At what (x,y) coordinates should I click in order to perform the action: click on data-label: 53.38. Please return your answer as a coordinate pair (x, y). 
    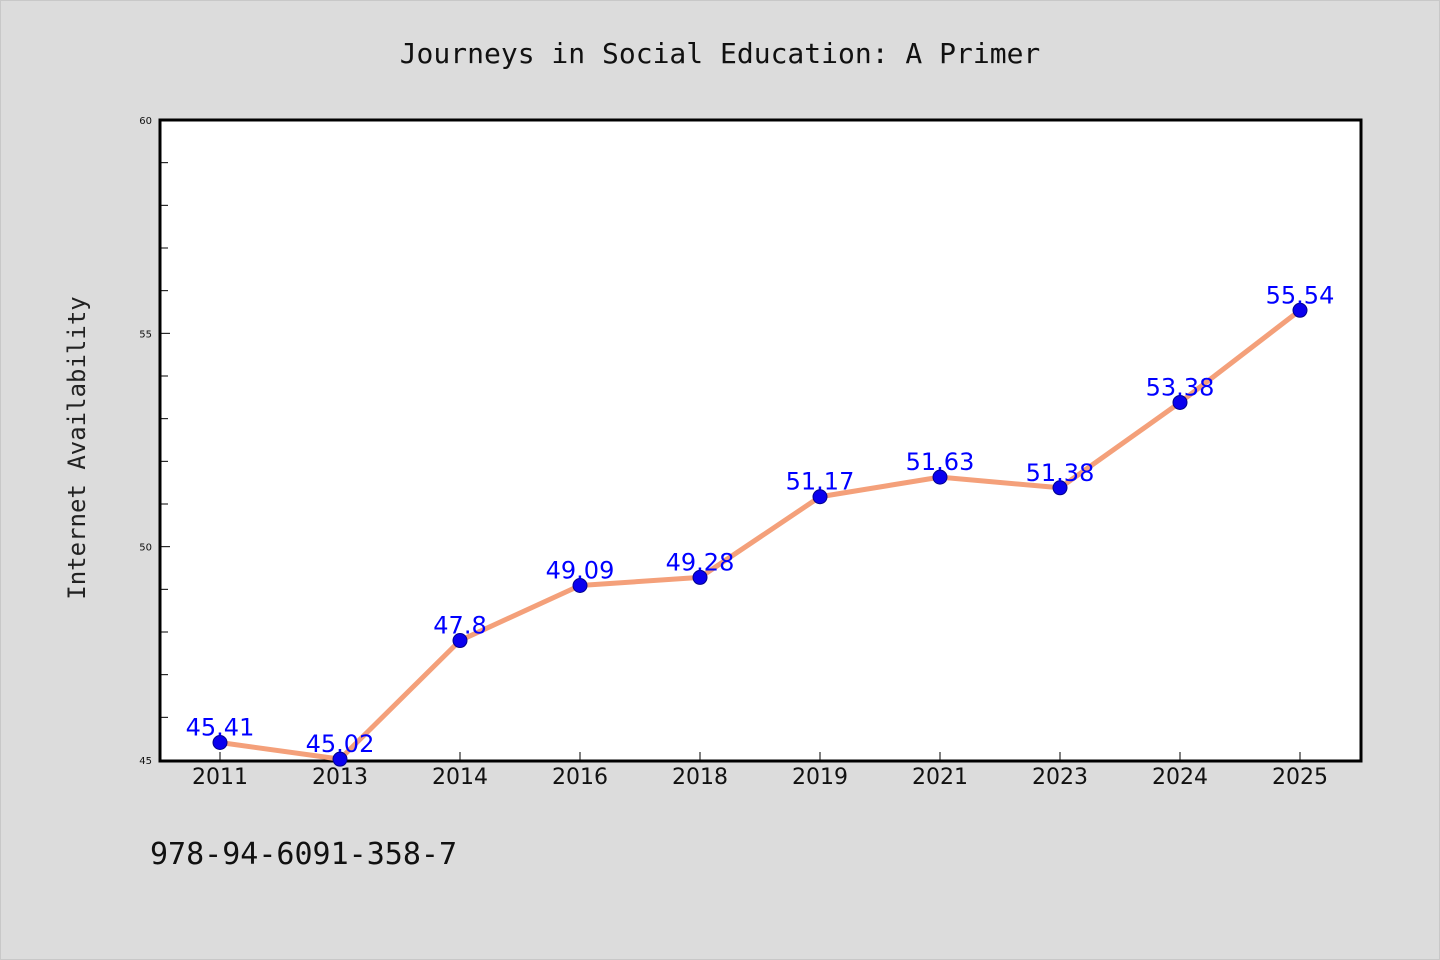
    Looking at the image, I should click on (1180, 387).